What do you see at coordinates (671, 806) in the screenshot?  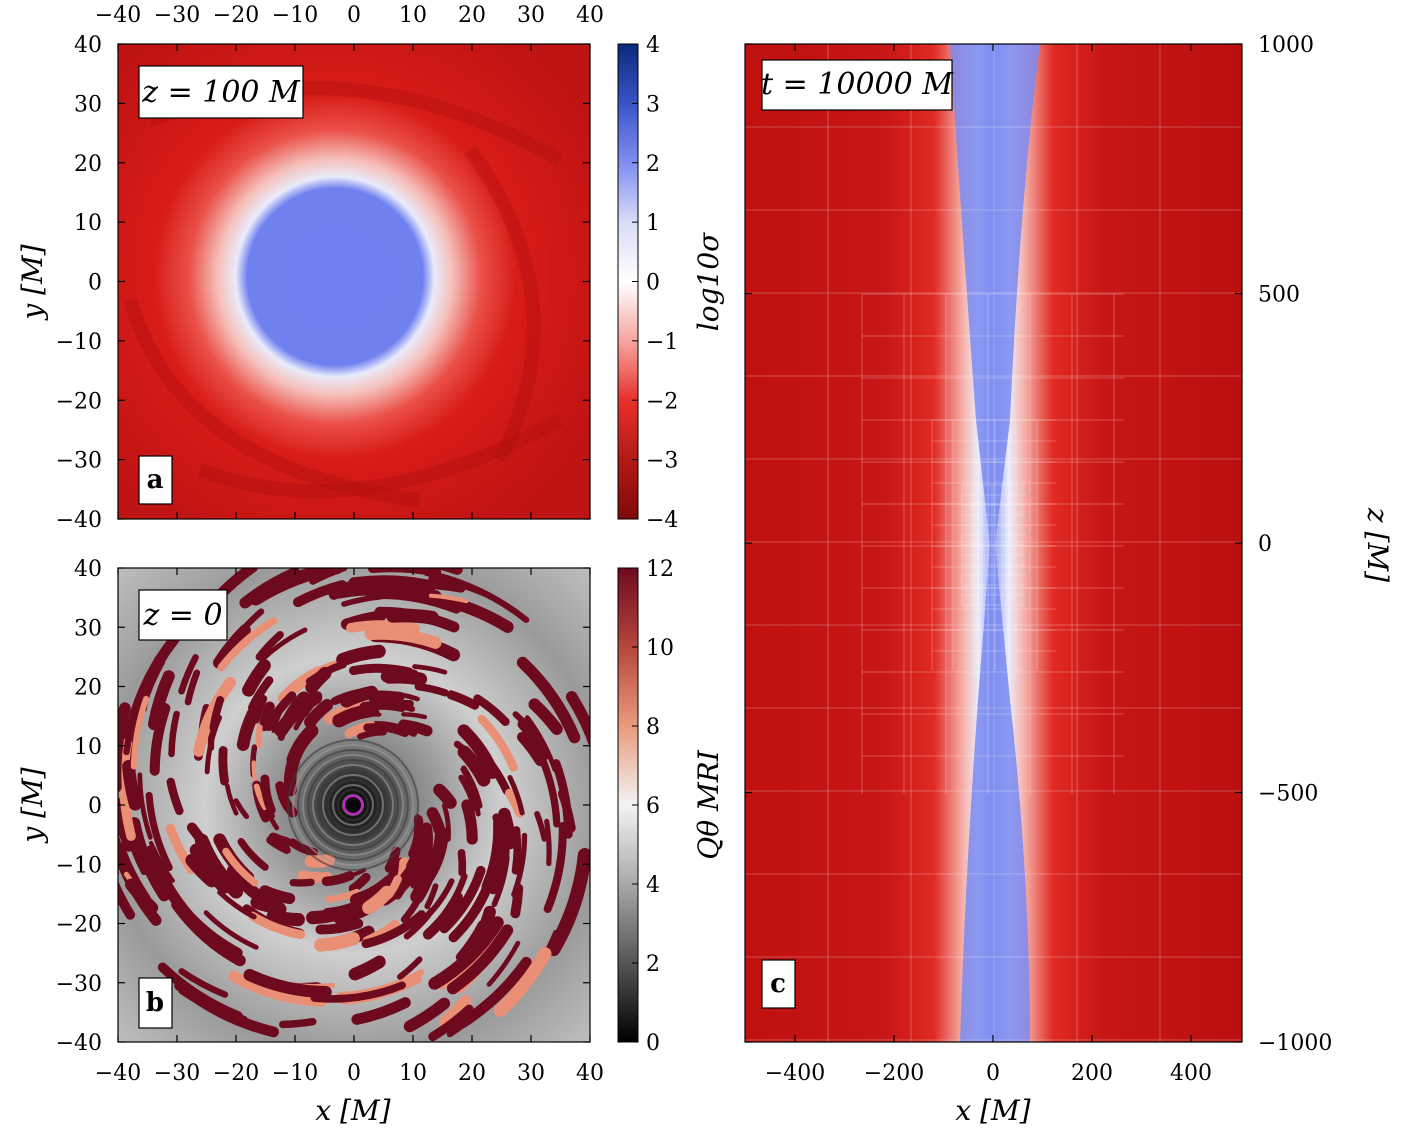 I see `colorbar-b: 12 10 8 6 4 2 0 Qθ MRI` at bounding box center [671, 806].